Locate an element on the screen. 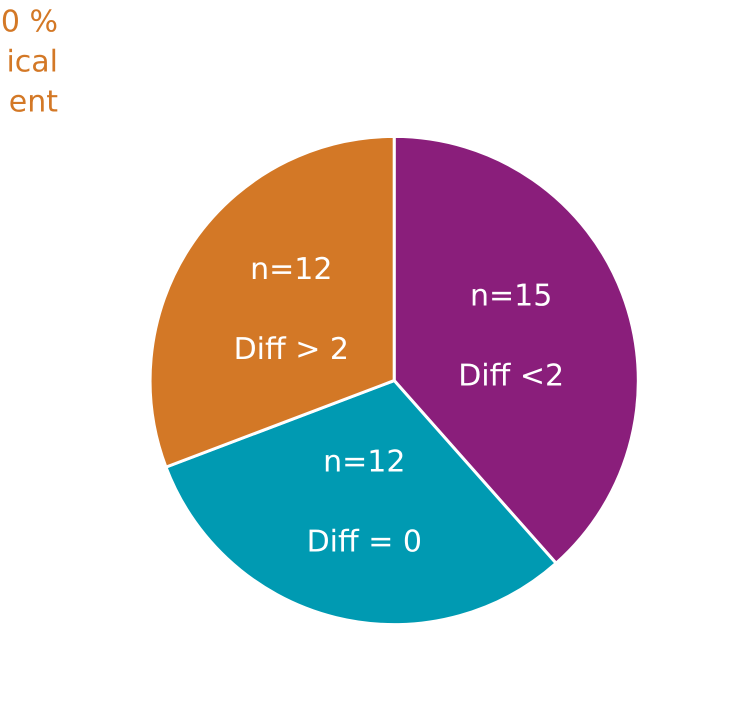 Image resolution: width=730 pixels, height=718 pixels. data-label: n=15 is located at coordinates (511, 296).